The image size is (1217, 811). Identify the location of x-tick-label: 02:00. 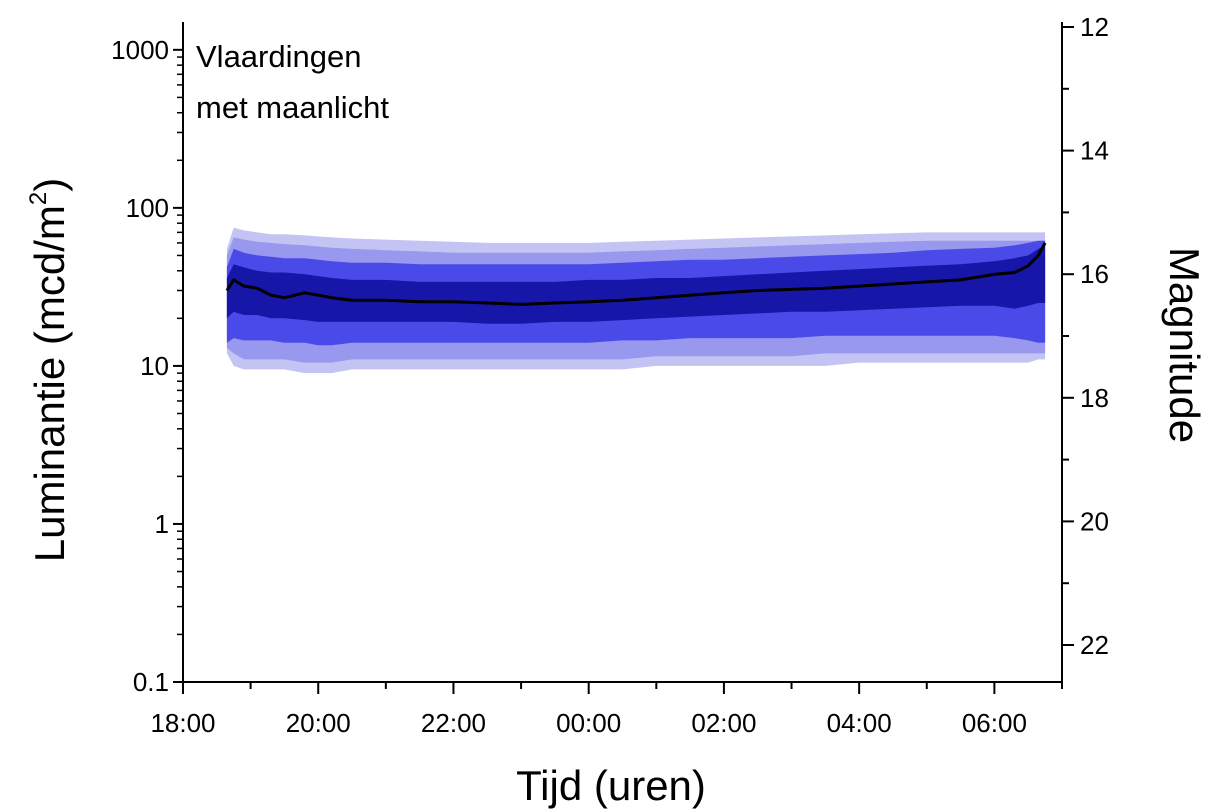
(723, 723).